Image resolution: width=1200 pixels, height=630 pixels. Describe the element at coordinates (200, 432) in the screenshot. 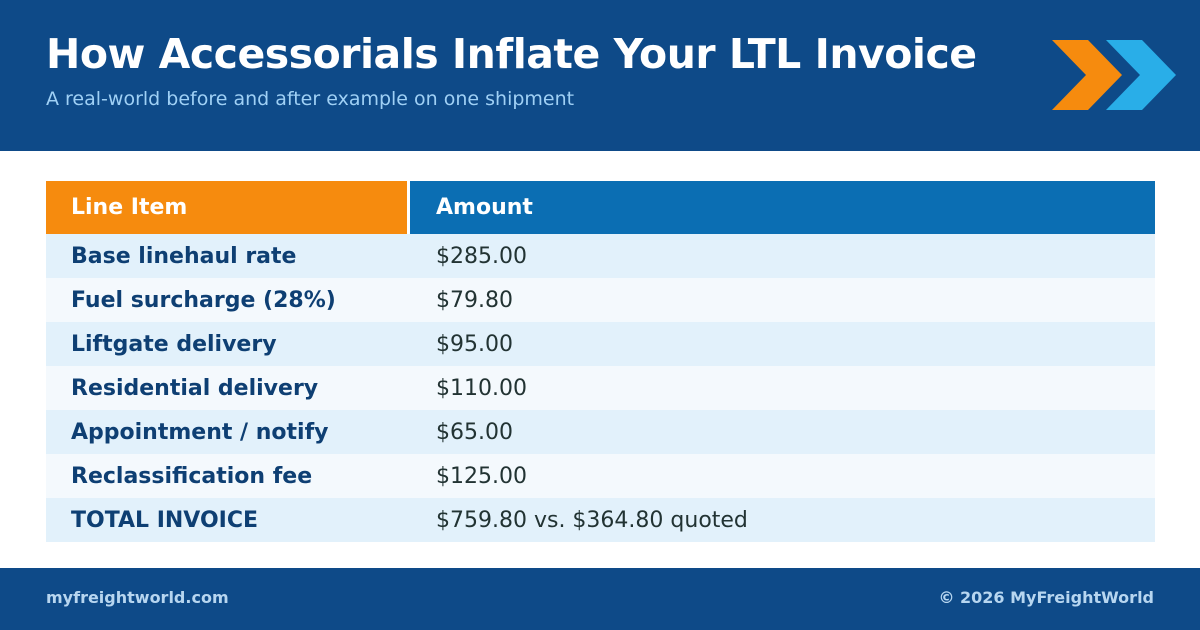

I see `line-item: Appointment / notify` at that location.